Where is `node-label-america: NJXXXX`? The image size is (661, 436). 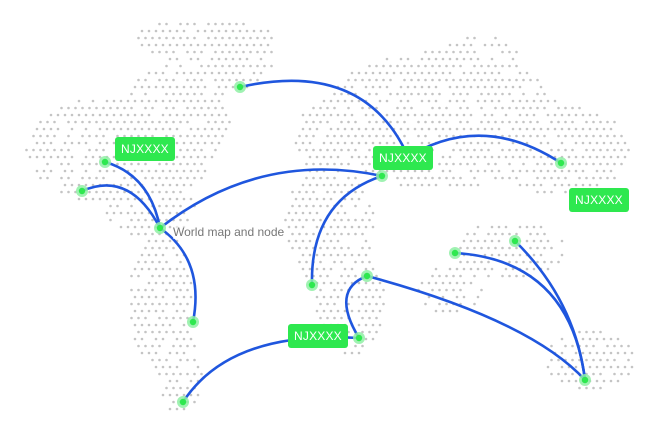
node-label-america: NJXXXX is located at coordinates (145, 149).